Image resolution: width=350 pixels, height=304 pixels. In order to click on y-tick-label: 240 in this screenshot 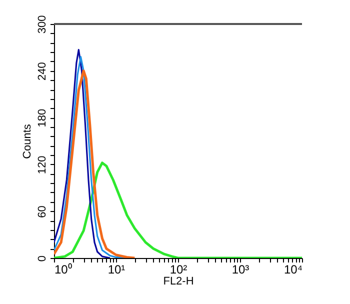, I will do `click(42, 71)`.